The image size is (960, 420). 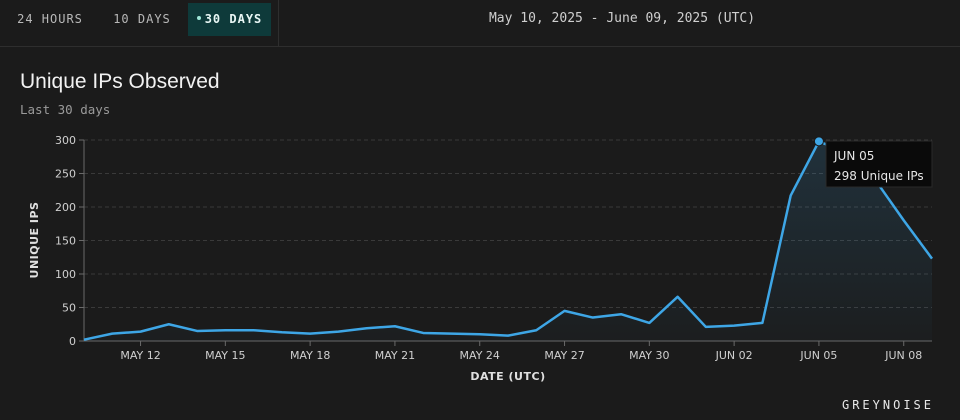 I want to click on tab-10-days: 10 DAYS, so click(x=142, y=19).